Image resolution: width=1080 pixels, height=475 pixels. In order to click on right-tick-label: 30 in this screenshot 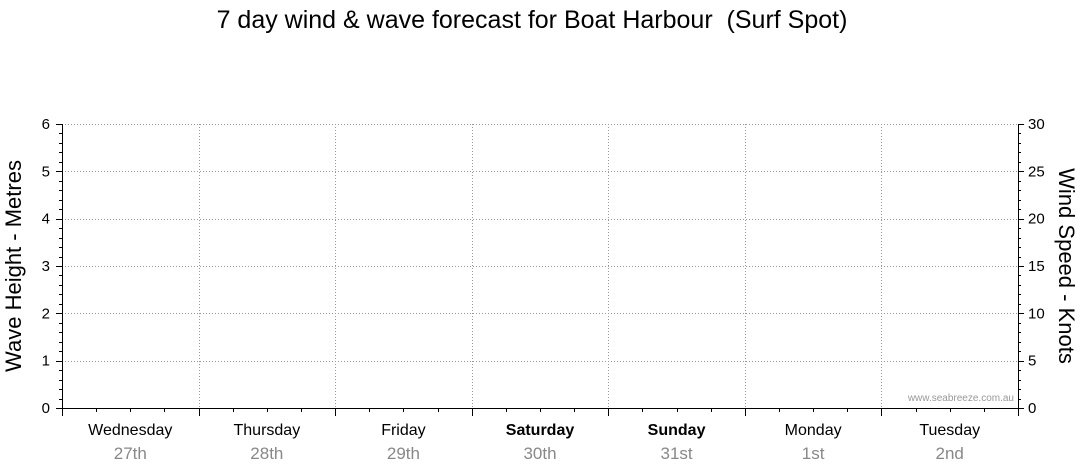, I will do `click(1036, 124)`.